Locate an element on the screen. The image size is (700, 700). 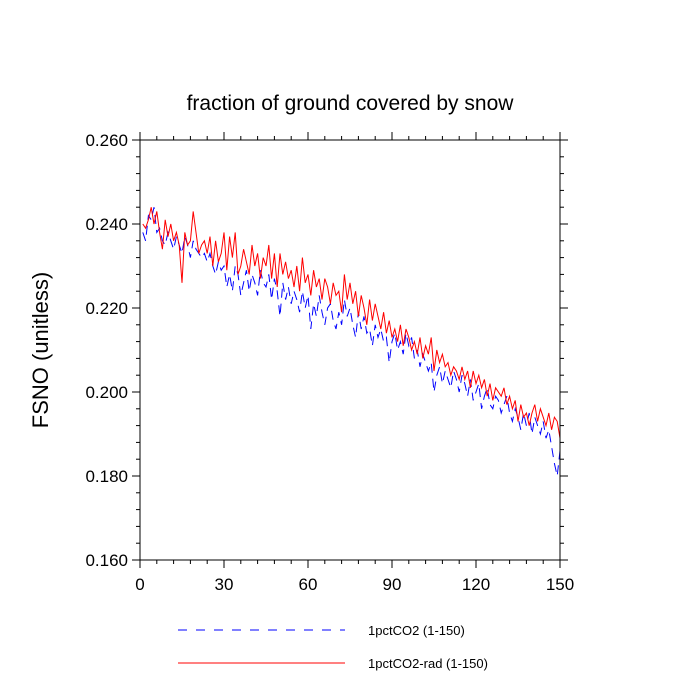
legend: 1pctCO2 (1-150) 1pctCO2-rad (1-150) is located at coordinates (333, 647).